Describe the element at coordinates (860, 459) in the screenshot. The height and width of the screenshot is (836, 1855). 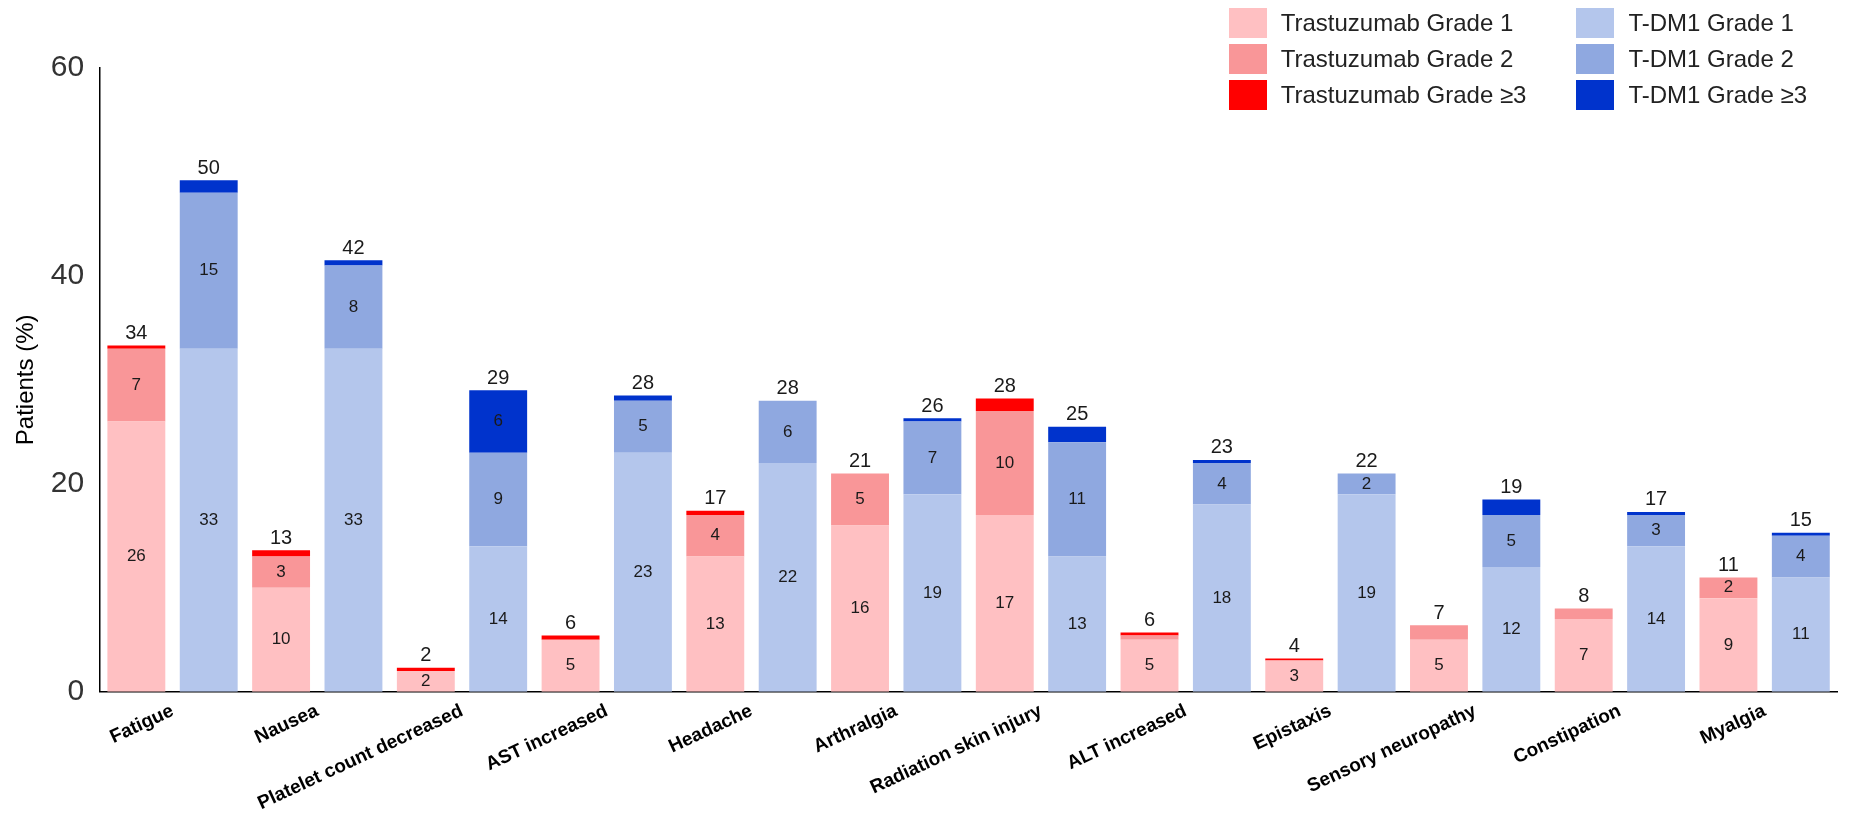
I see `total-label: 21` at that location.